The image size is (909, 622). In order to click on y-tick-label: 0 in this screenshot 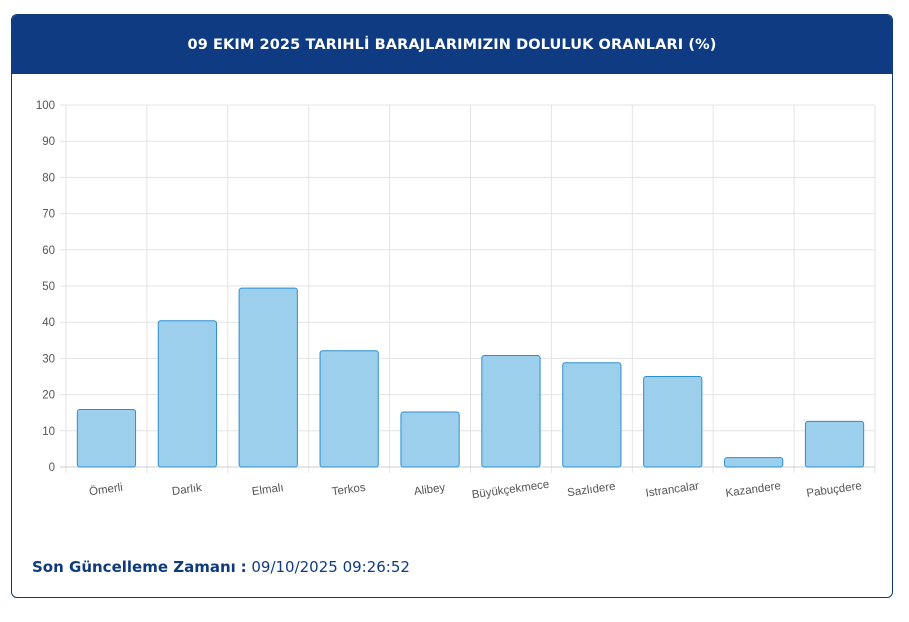, I will do `click(52, 468)`.